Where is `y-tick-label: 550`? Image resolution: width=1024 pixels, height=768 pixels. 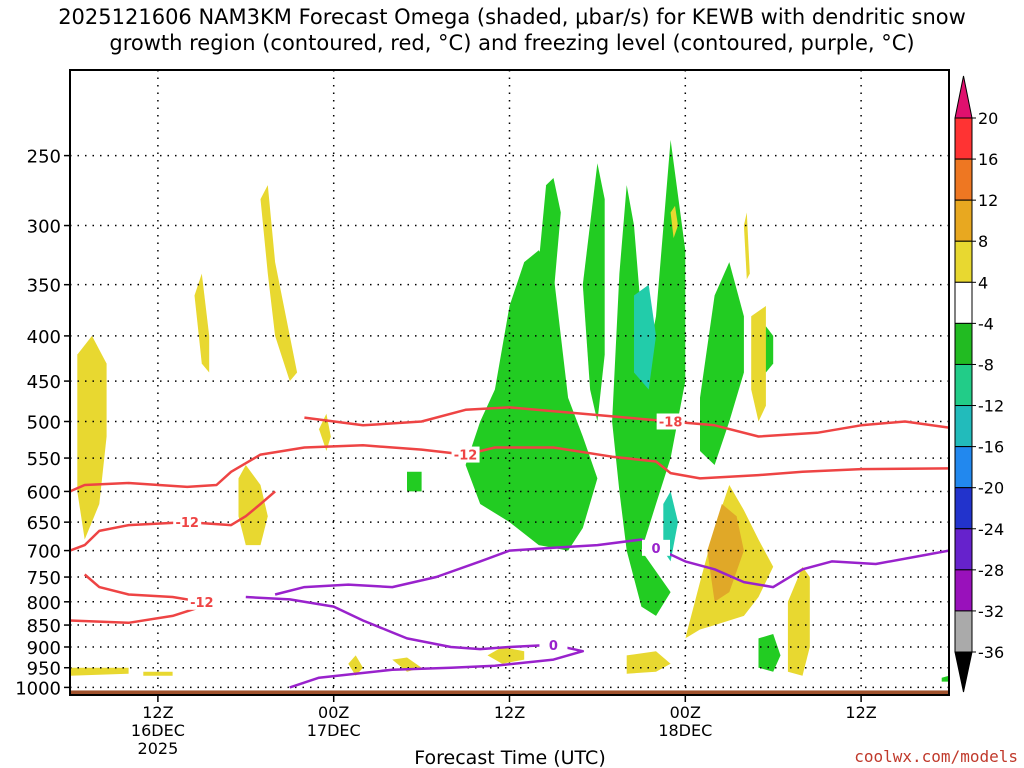
y-tick-label: 550 is located at coordinates (44, 459).